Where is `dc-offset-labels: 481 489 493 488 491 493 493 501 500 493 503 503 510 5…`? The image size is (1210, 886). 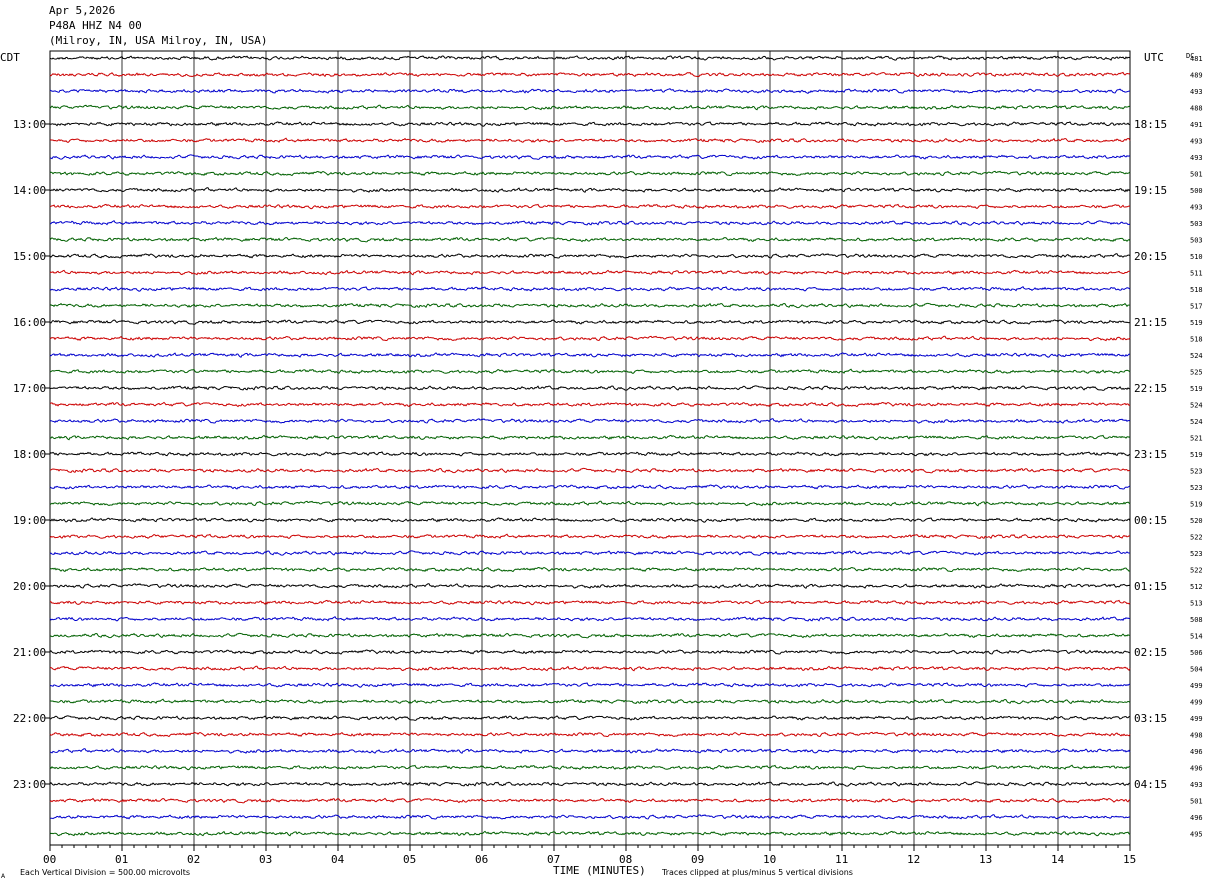
dc-offset-labels: 481 489 493 488 491 493 493 501 500 493 503 503 510 5… is located at coordinates (1196, 447).